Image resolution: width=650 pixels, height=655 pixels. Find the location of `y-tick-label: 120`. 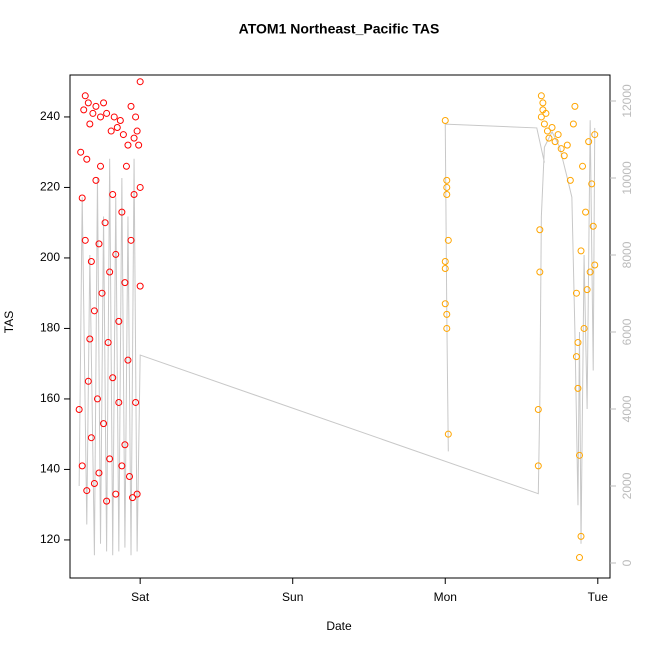

y-tick-label: 120 is located at coordinates (50, 539).